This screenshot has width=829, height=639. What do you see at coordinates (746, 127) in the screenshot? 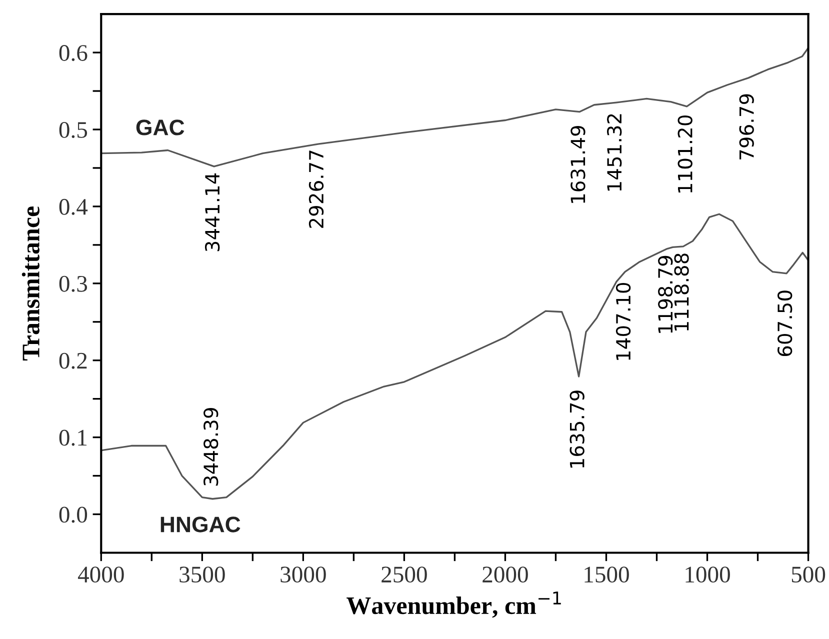
I see `annotation: 796.79` at bounding box center [746, 127].